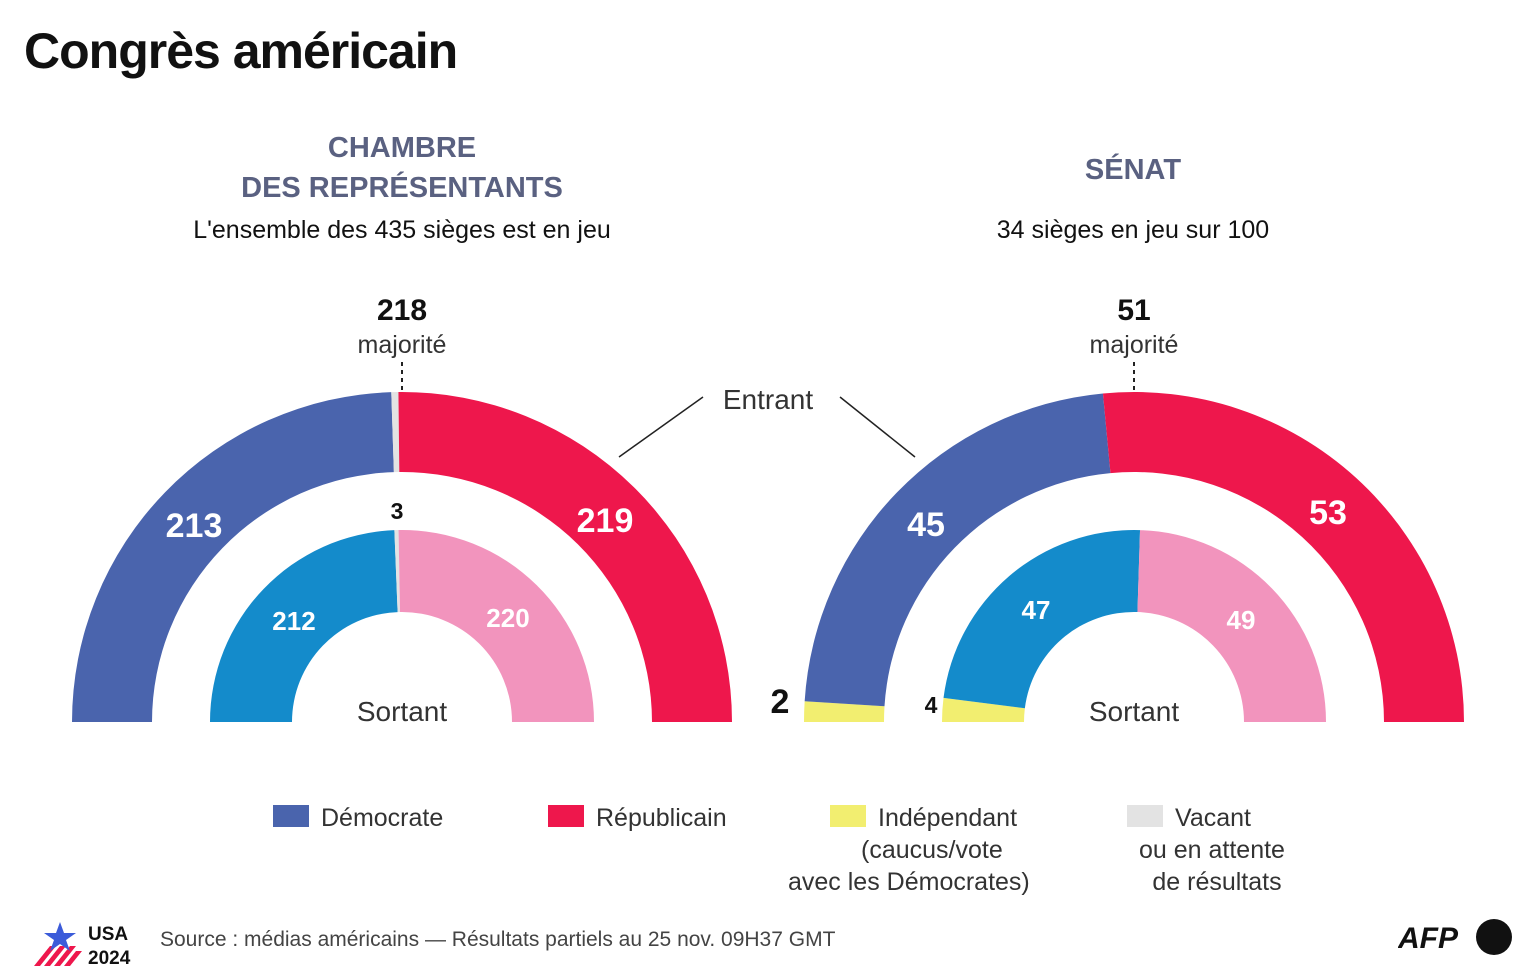 This screenshot has height=979, width=1536. I want to click on legend-label-democrat: Démocrate, so click(382, 818).